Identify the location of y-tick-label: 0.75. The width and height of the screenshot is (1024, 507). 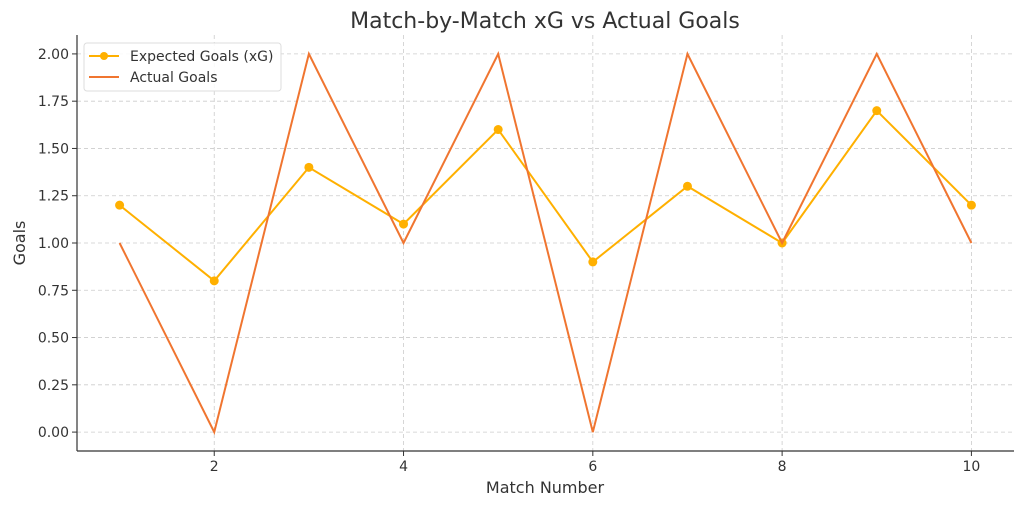
(53, 291).